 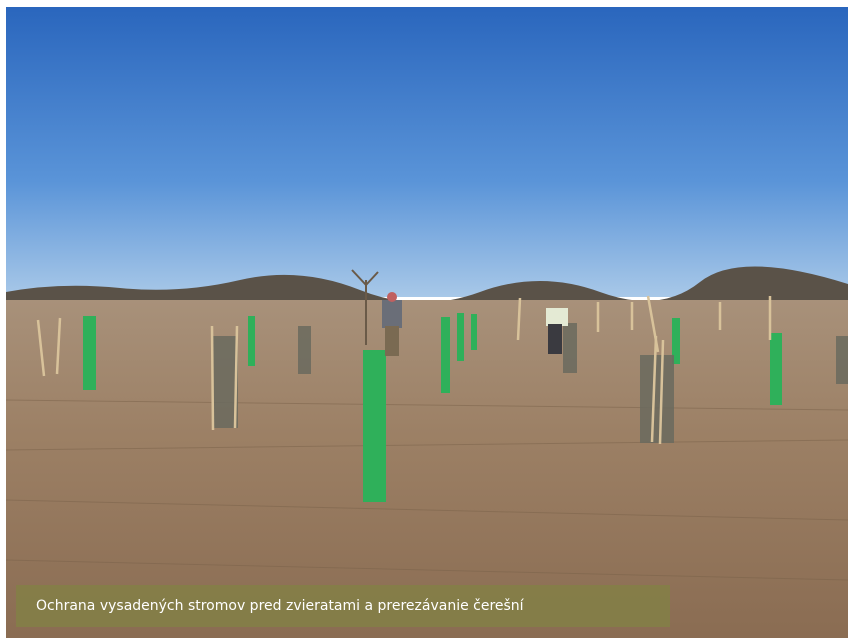 I want to click on mesh-cages, so click(x=530, y=383).